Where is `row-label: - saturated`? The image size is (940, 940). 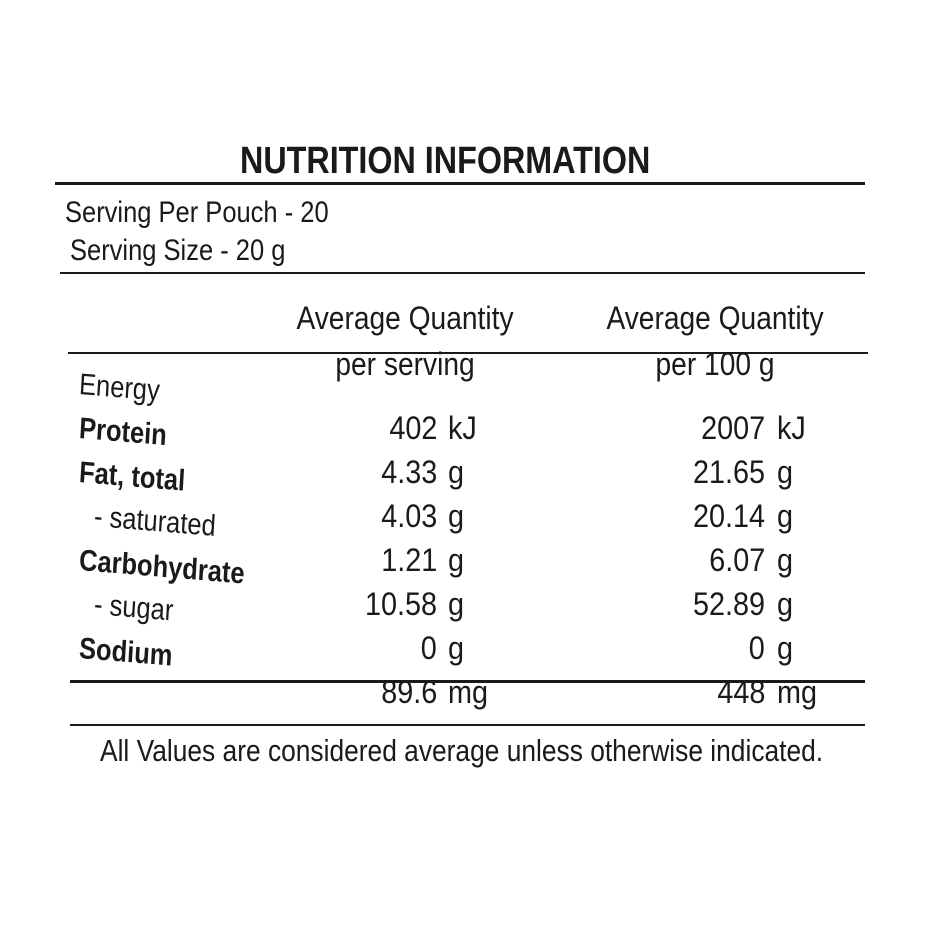 row-label: - saturated is located at coordinates (155, 521).